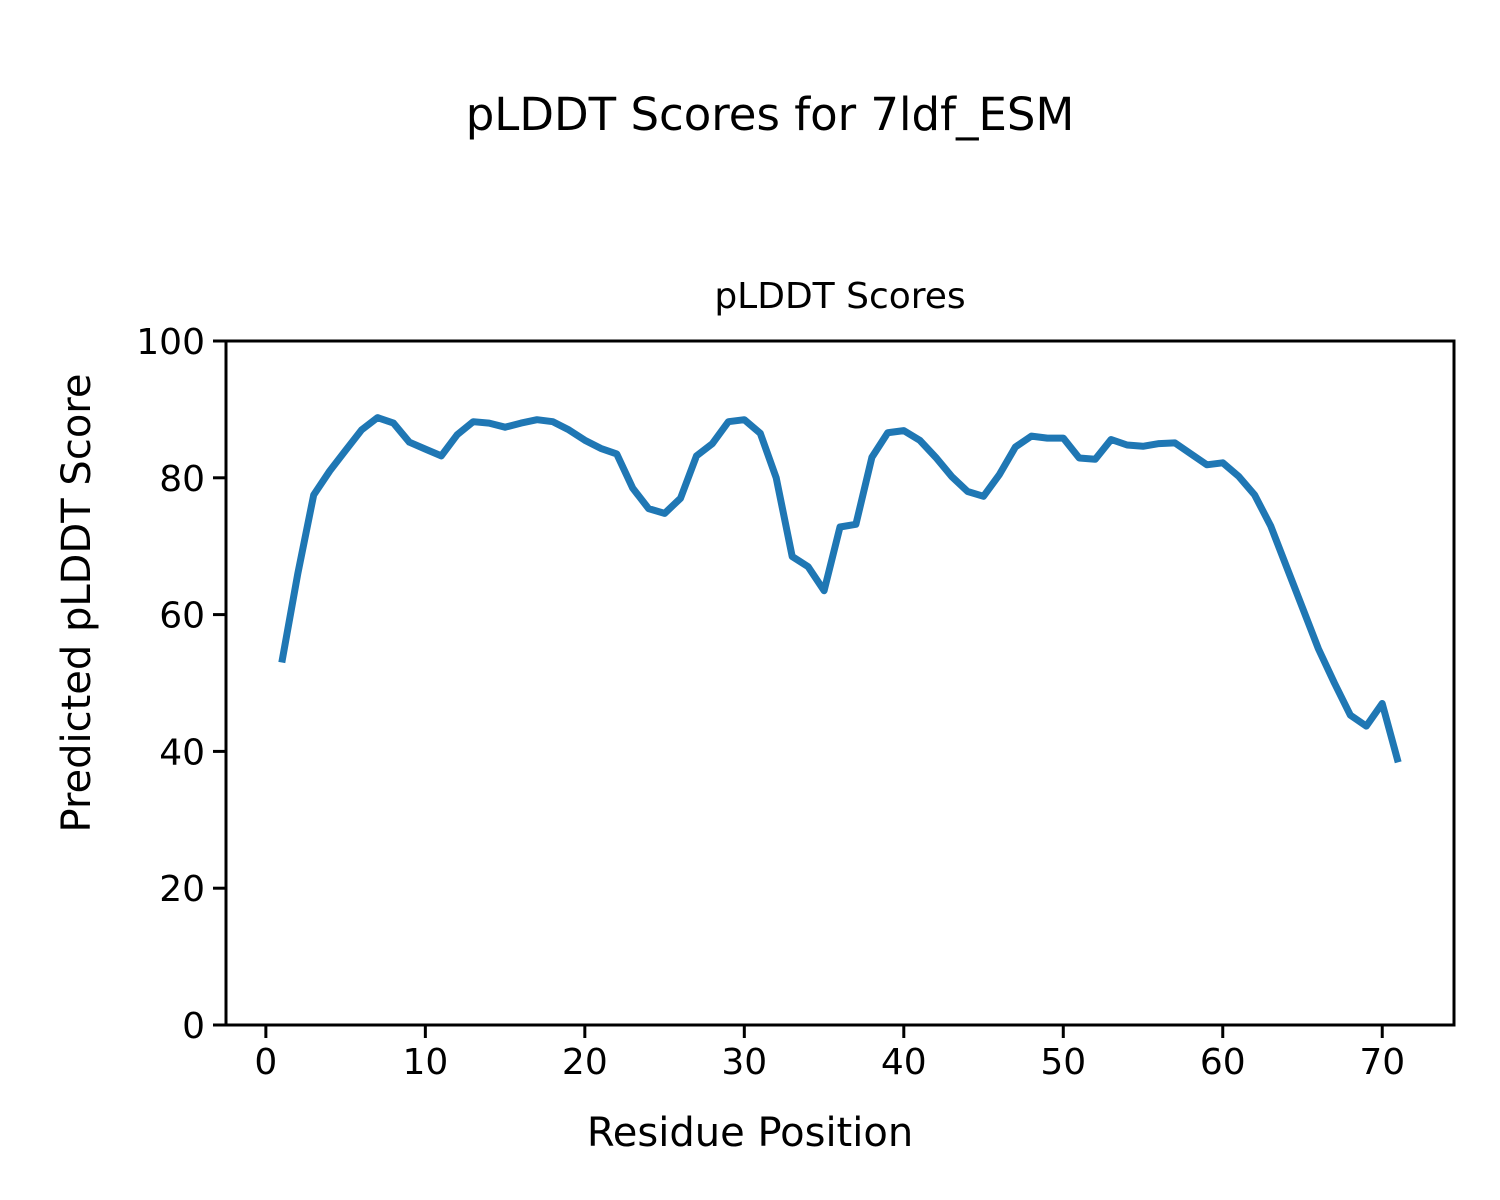 The image size is (1500, 1200). Describe the element at coordinates (170, 342) in the screenshot. I see `y-tick-label: 100` at that location.